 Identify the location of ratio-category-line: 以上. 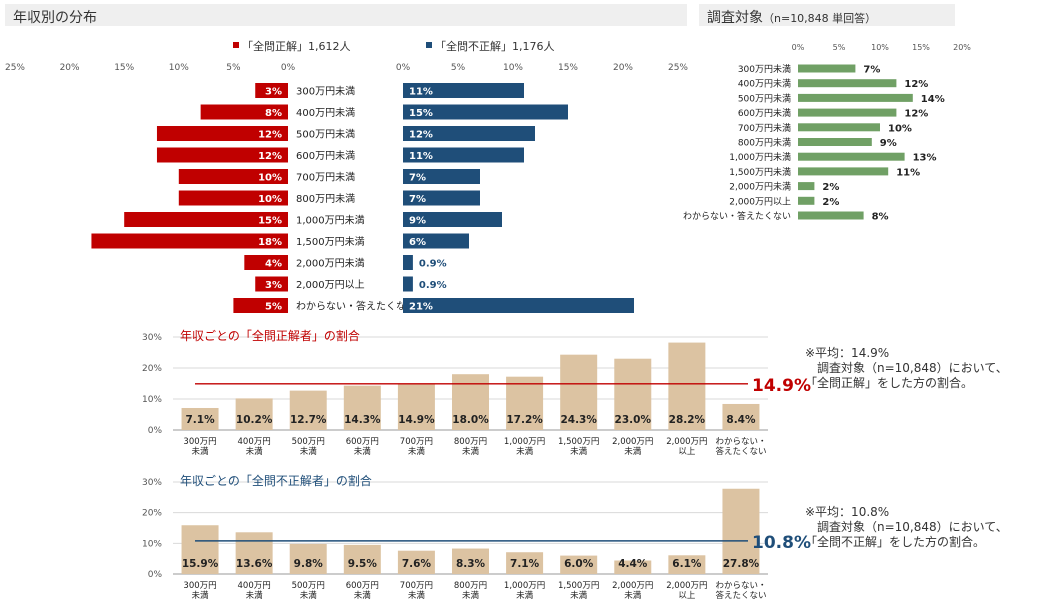
(687, 596).